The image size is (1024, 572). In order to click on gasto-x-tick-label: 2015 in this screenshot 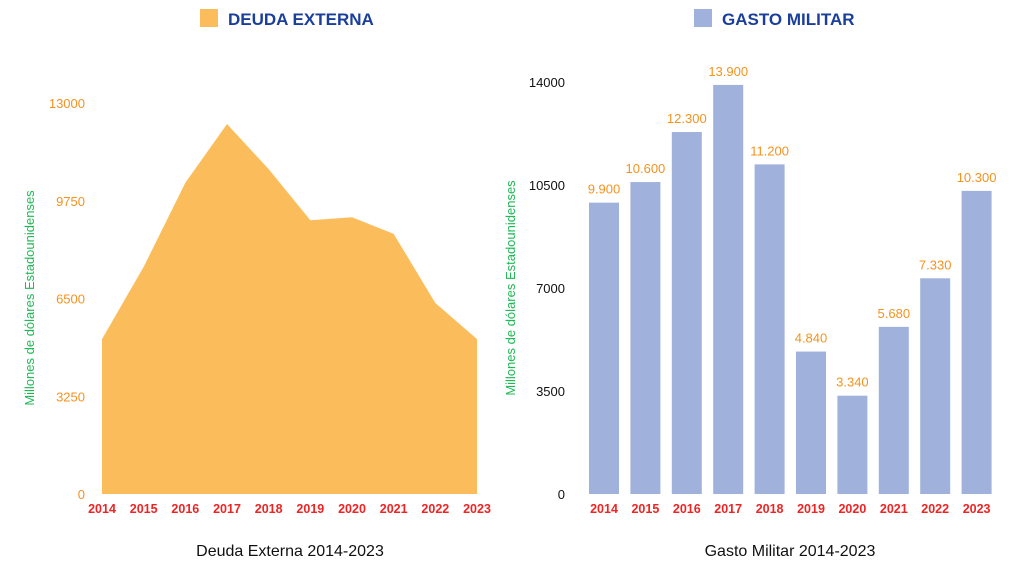, I will do `click(645, 509)`.